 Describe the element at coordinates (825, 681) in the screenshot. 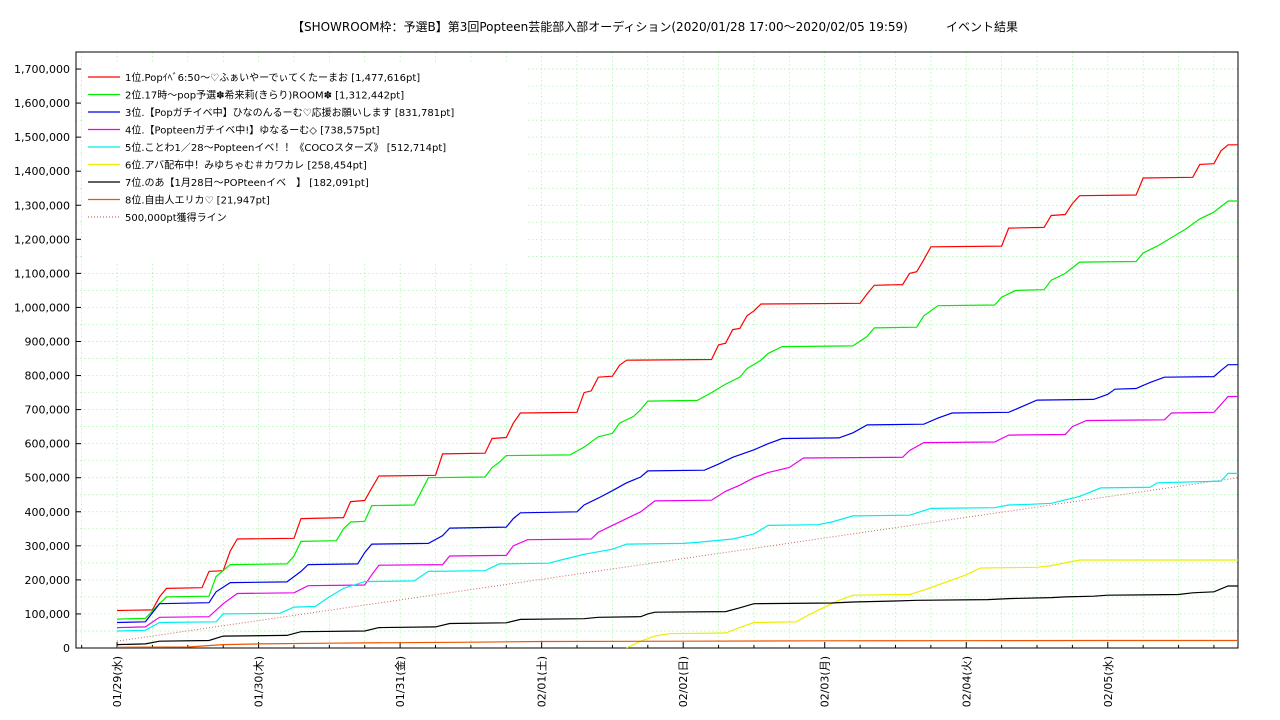

I see `x-tick-label: 02/03(月)` at that location.